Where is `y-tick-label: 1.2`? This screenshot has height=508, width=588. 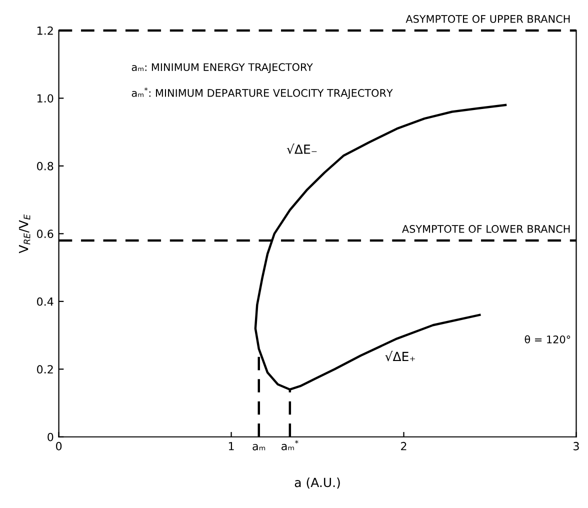 y-tick-label: 1.2 is located at coordinates (45, 30).